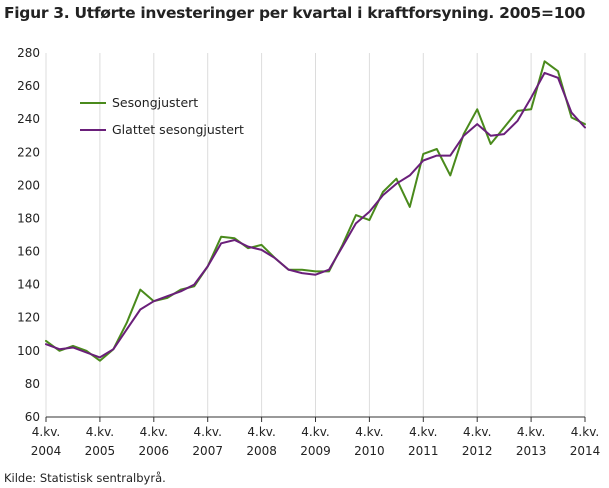 The image size is (609, 488). I want to click on y-tick-label: 100, so click(28, 351).